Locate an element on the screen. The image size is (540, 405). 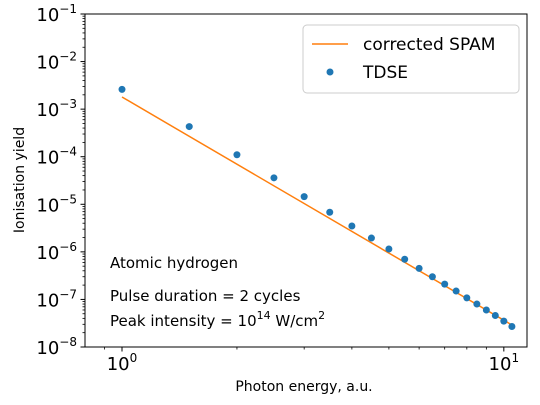
legend-box is located at coordinates (411, 59).